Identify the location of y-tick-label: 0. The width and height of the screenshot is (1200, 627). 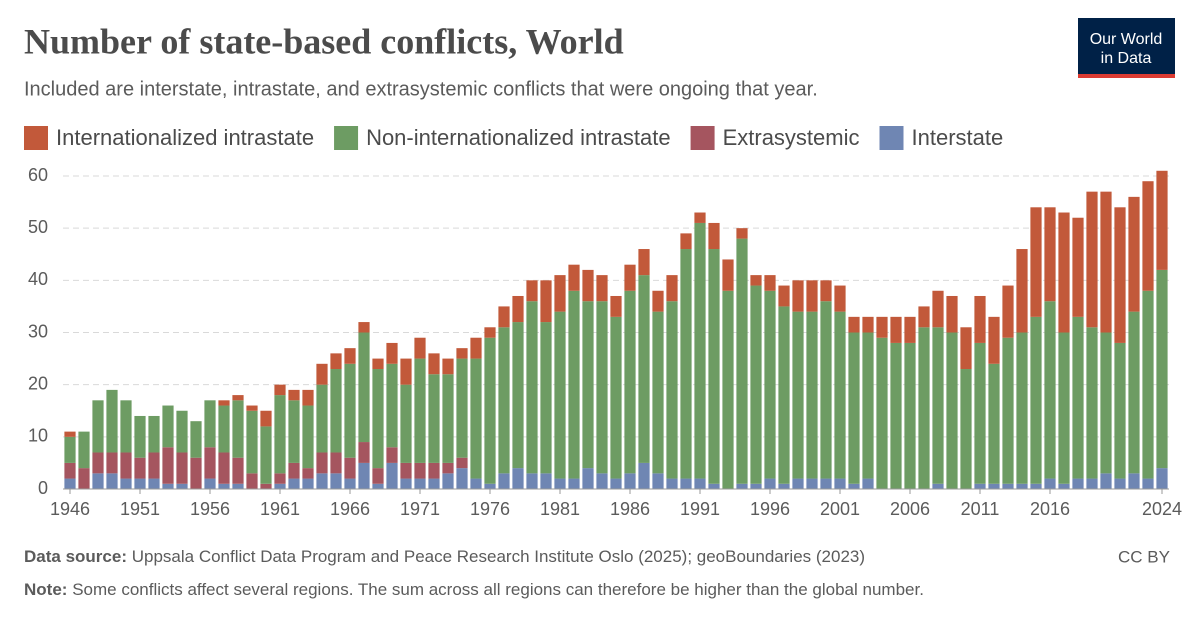
(43, 488).